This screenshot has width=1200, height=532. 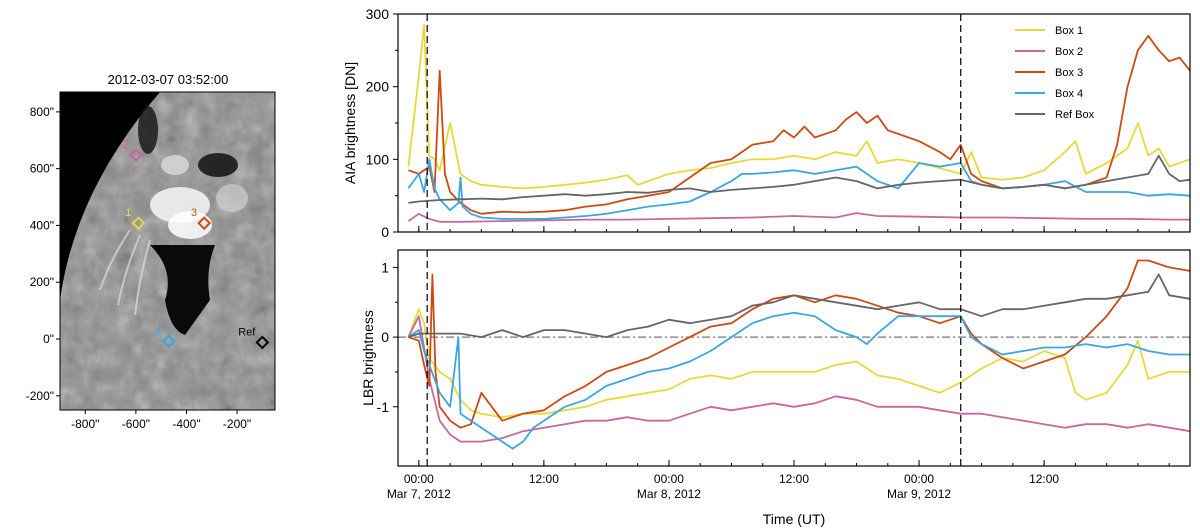 I want to click on box-marker-label: 4, so click(x=159, y=331).